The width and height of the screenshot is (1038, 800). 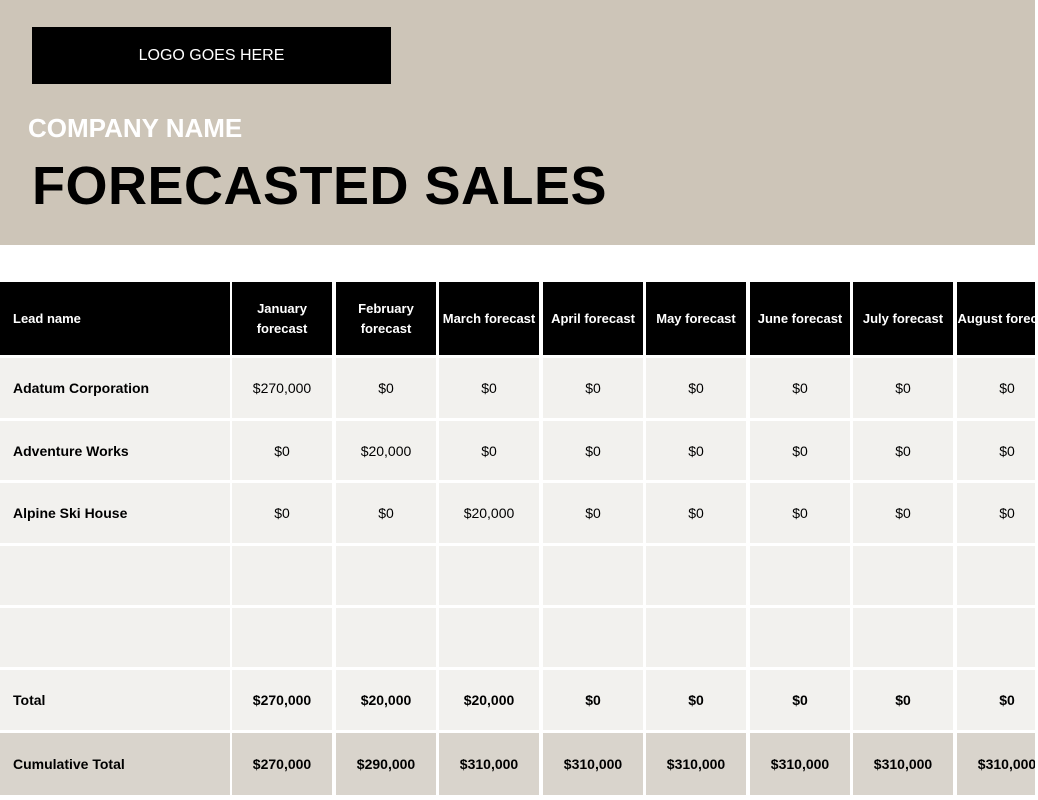 I want to click on page-title: FORECASTED SALES, so click(x=320, y=186).